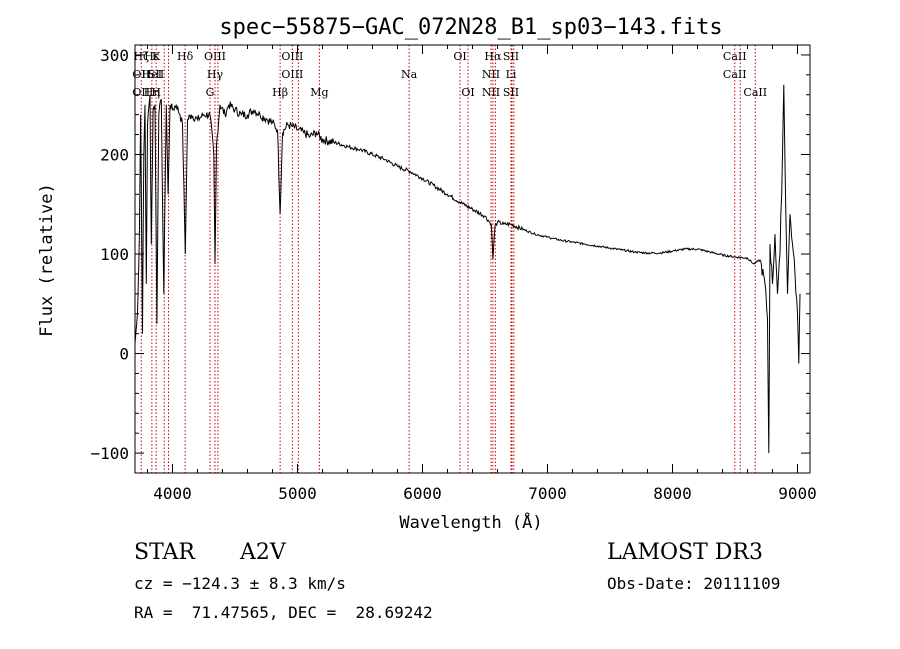 The height and width of the screenshot is (649, 900). Describe the element at coordinates (409, 74) in the screenshot. I see `line-mark-label: Na` at that location.